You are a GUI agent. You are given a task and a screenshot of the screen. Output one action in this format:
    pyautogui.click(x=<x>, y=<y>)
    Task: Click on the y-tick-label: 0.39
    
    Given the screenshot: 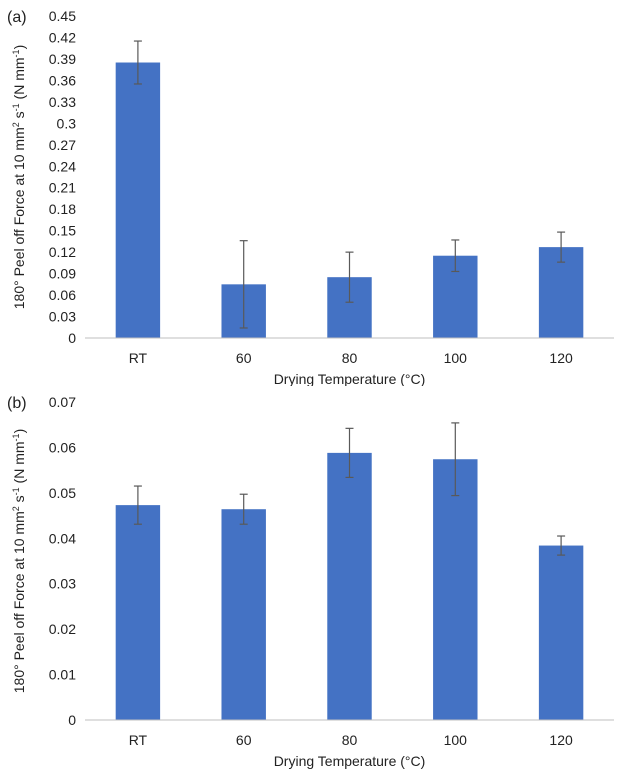 What is the action you would take?
    pyautogui.click(x=62, y=59)
    